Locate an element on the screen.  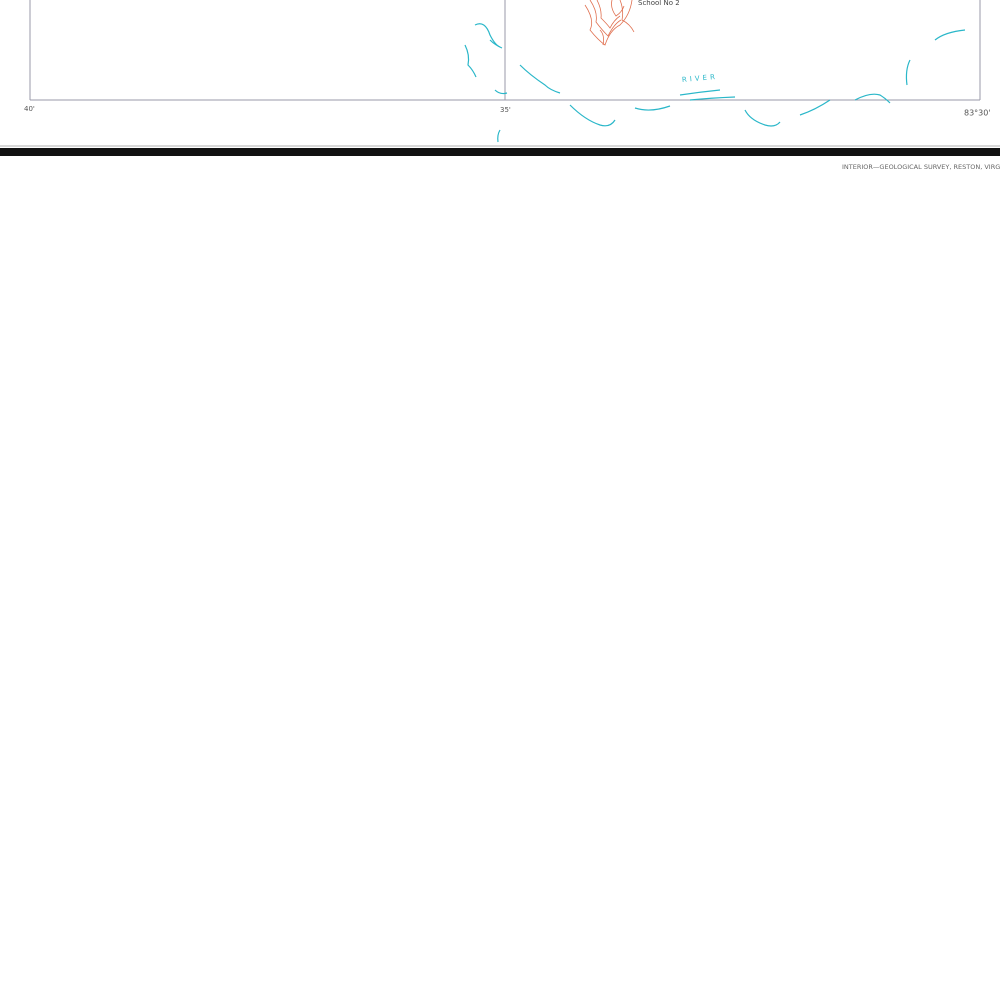
river-label: RIVER is located at coordinates (700, 78).